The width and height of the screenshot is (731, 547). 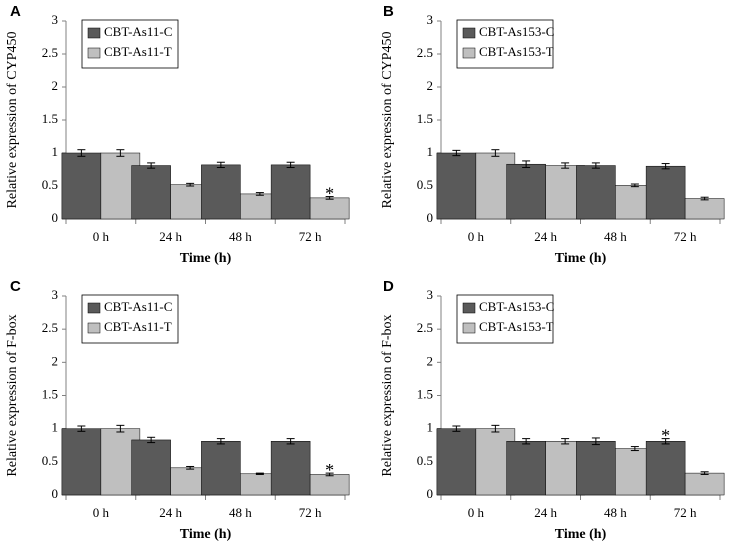 What do you see at coordinates (388, 11) in the screenshot?
I see `panel-letter: B` at bounding box center [388, 11].